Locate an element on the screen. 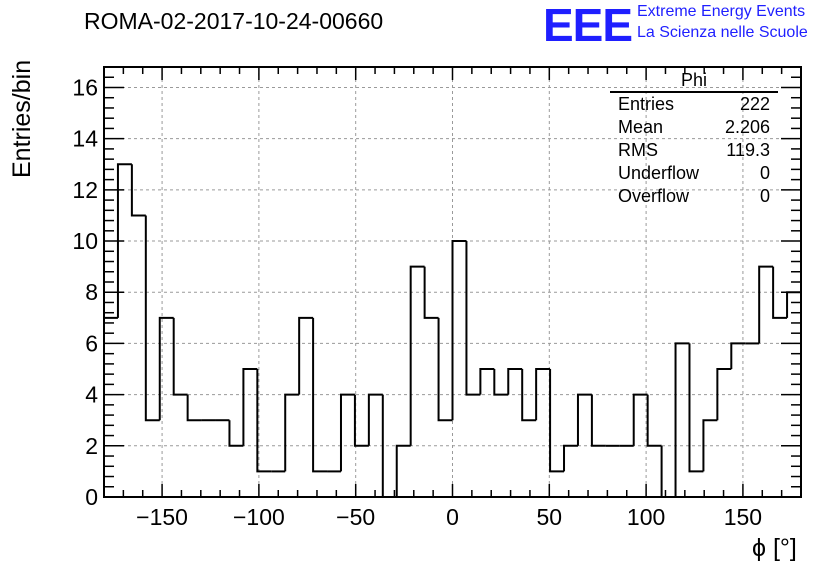 This screenshot has height=572, width=836. stats-value: 2.206 is located at coordinates (747, 127).